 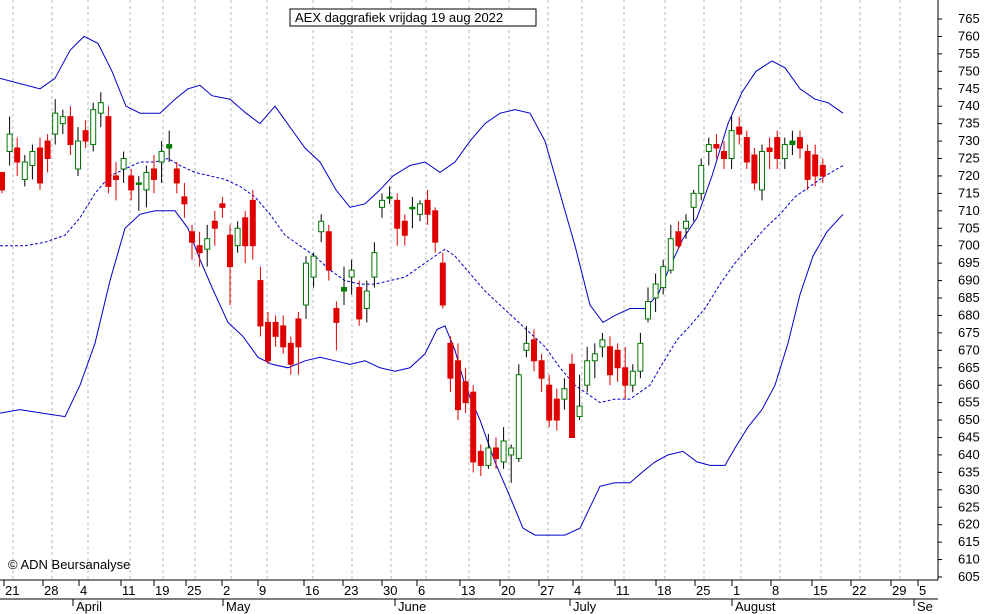 What do you see at coordinates (390, 590) in the screenshot?
I see `x-tick-label: 30` at bounding box center [390, 590].